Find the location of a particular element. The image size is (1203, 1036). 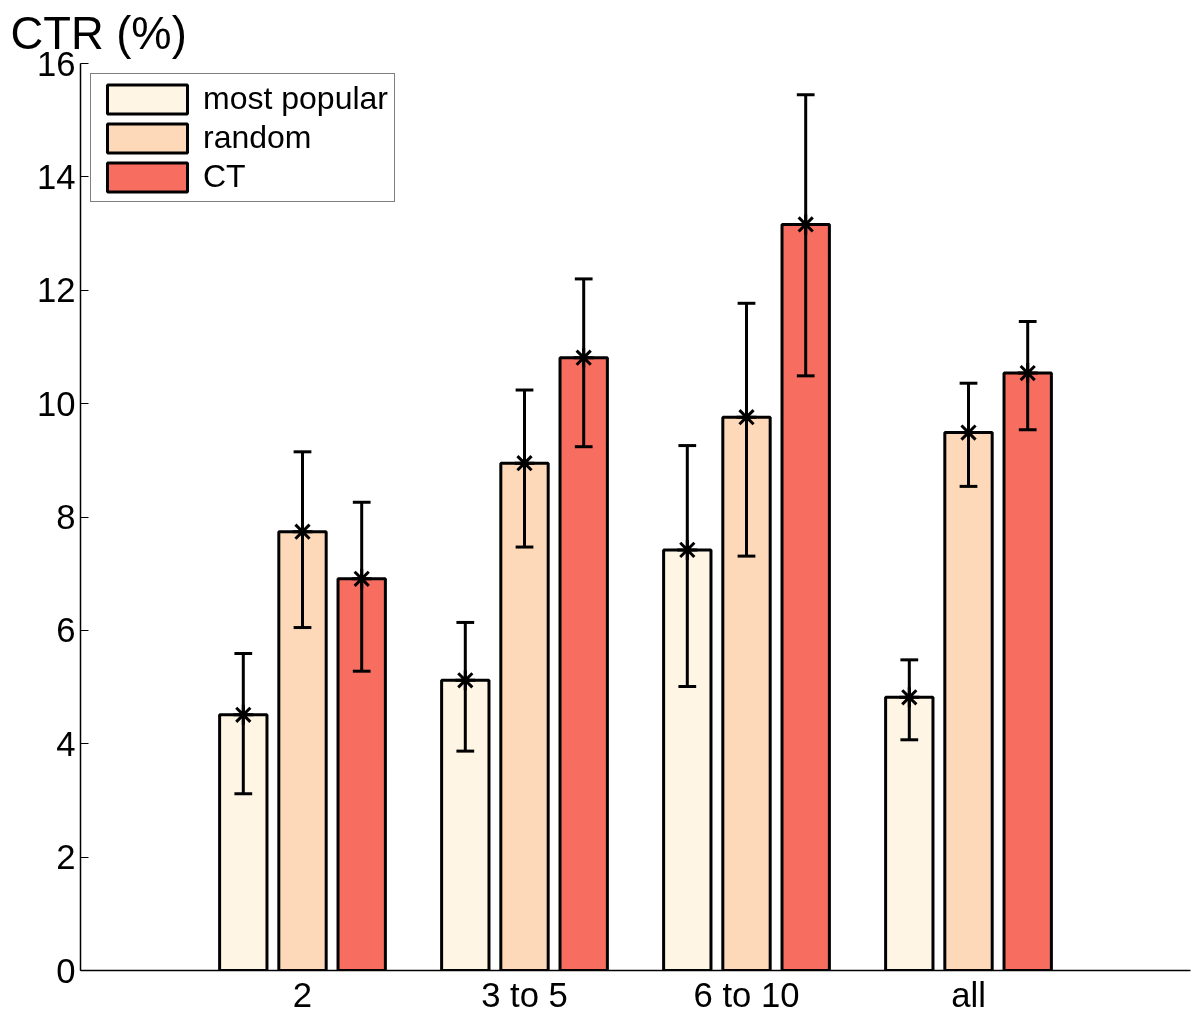

y-tick-label: 2 is located at coordinates (66, 857).